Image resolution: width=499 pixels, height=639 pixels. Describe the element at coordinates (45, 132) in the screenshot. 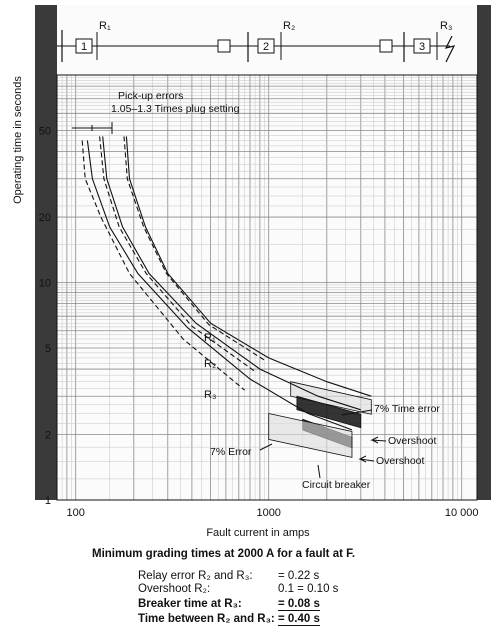

I see `y-tick-label: 50` at that location.